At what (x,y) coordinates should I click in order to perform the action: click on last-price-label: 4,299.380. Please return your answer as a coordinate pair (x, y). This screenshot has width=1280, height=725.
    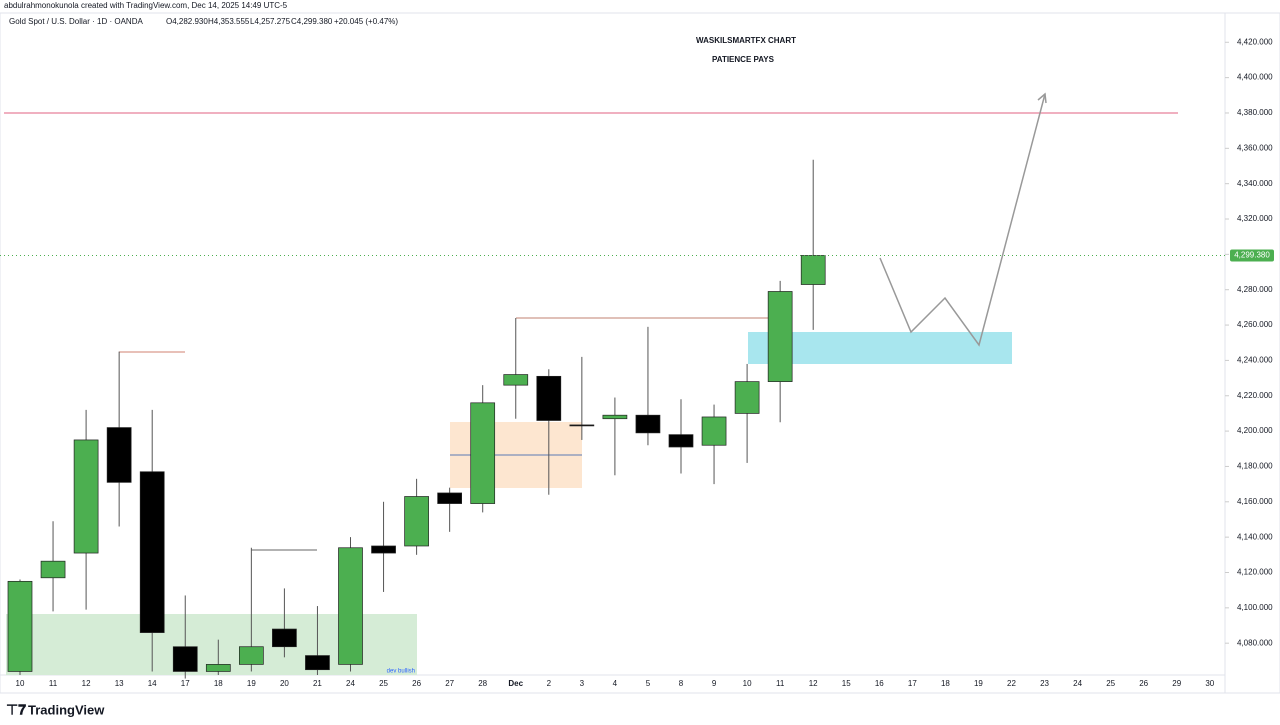
    Looking at the image, I should click on (1252, 255).